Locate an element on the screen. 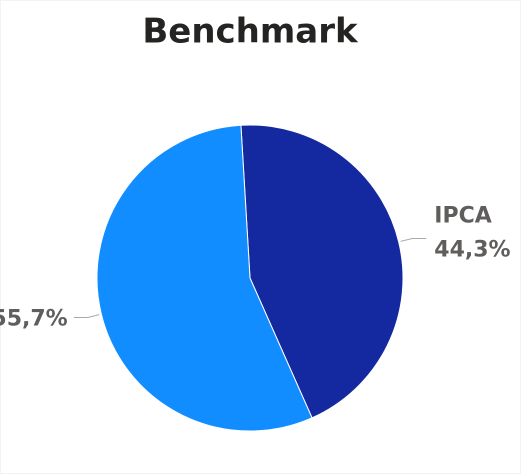 This screenshot has height=474, width=521. value-label: 44,3% is located at coordinates (472, 250).